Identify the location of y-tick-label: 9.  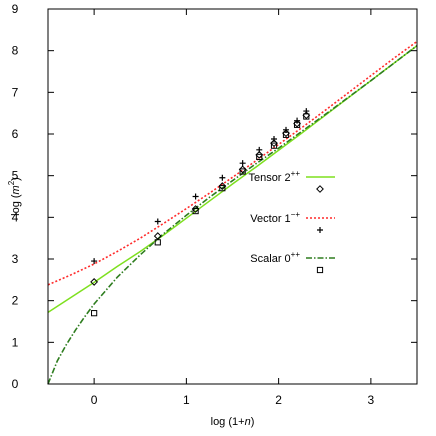
(15, 9).